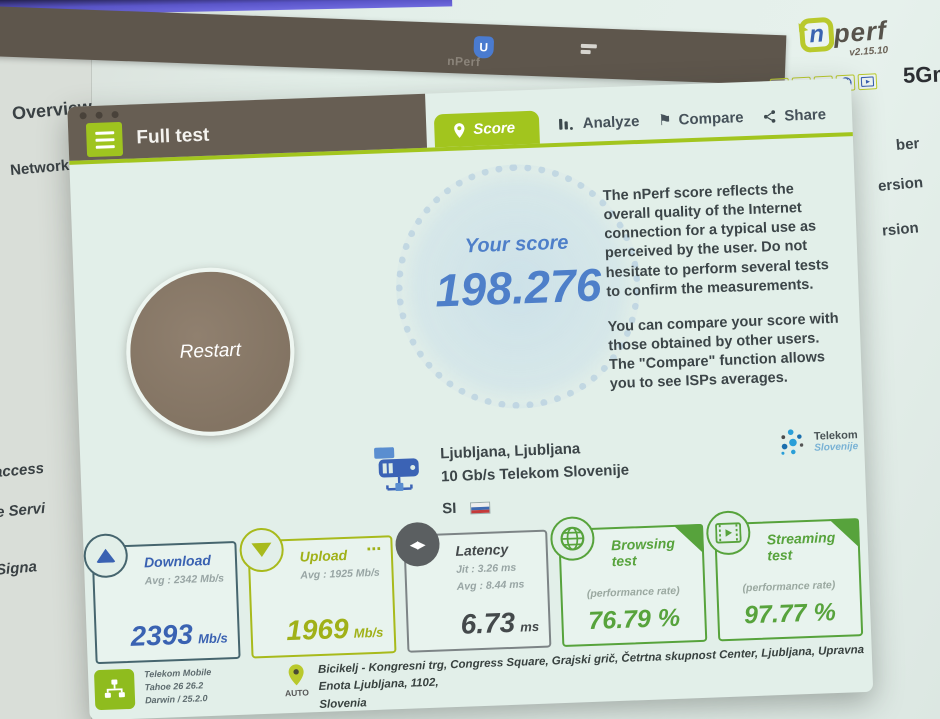 The width and height of the screenshot is (940, 719). What do you see at coordinates (711, 119) in the screenshot?
I see `tab-compare-label: Compare` at bounding box center [711, 119].